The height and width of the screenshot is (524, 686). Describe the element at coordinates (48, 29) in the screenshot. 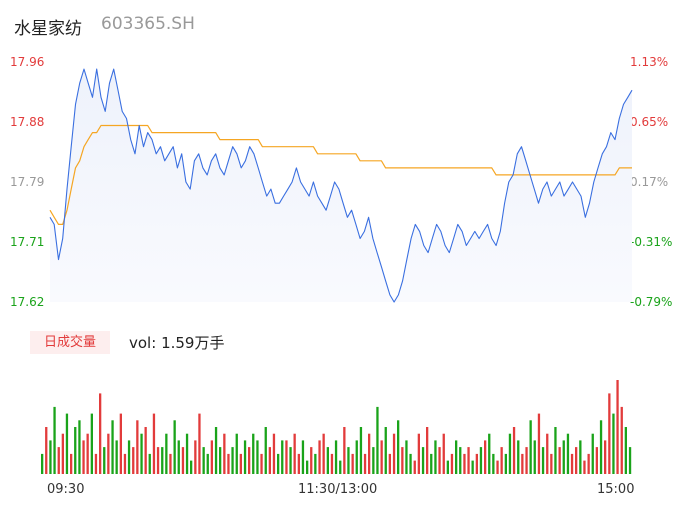

I see `stock-name: 水星家纺` at that location.